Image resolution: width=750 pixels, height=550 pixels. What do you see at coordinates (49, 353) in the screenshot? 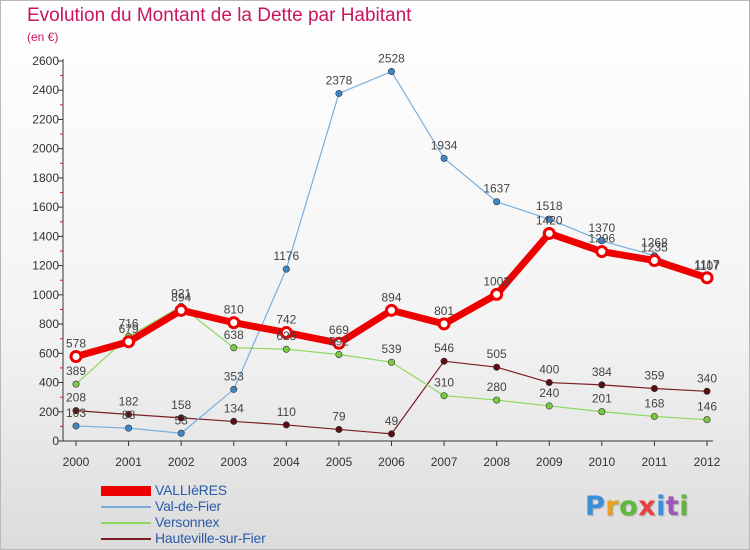
I see `y-tick-label: 600` at bounding box center [49, 353].